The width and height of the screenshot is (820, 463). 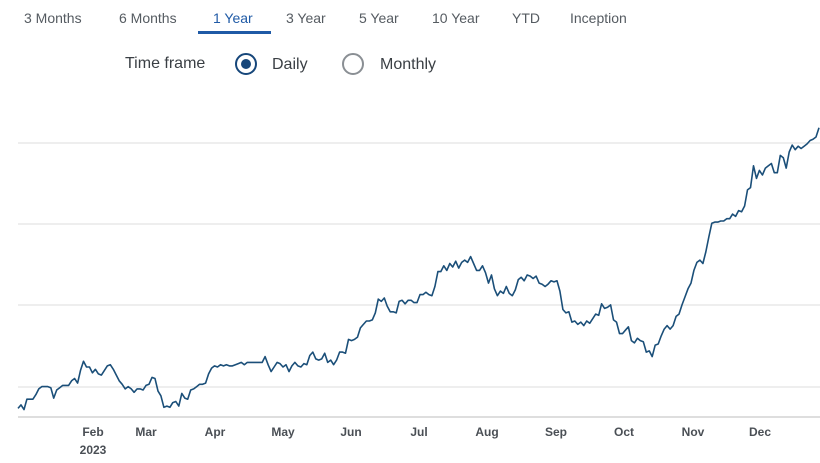 I want to click on tab-3-months: 3 Months, so click(x=53, y=18).